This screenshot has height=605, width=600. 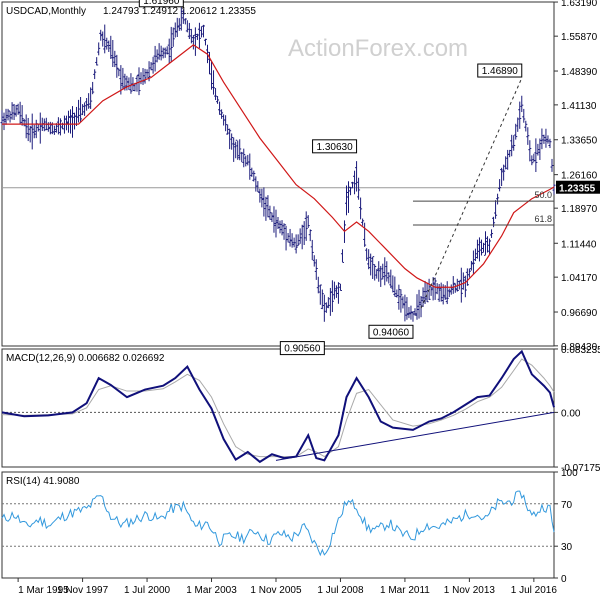 What do you see at coordinates (579, 278) in the screenshot?
I see `price-y-tick-label: 1.04170` at bounding box center [579, 278].